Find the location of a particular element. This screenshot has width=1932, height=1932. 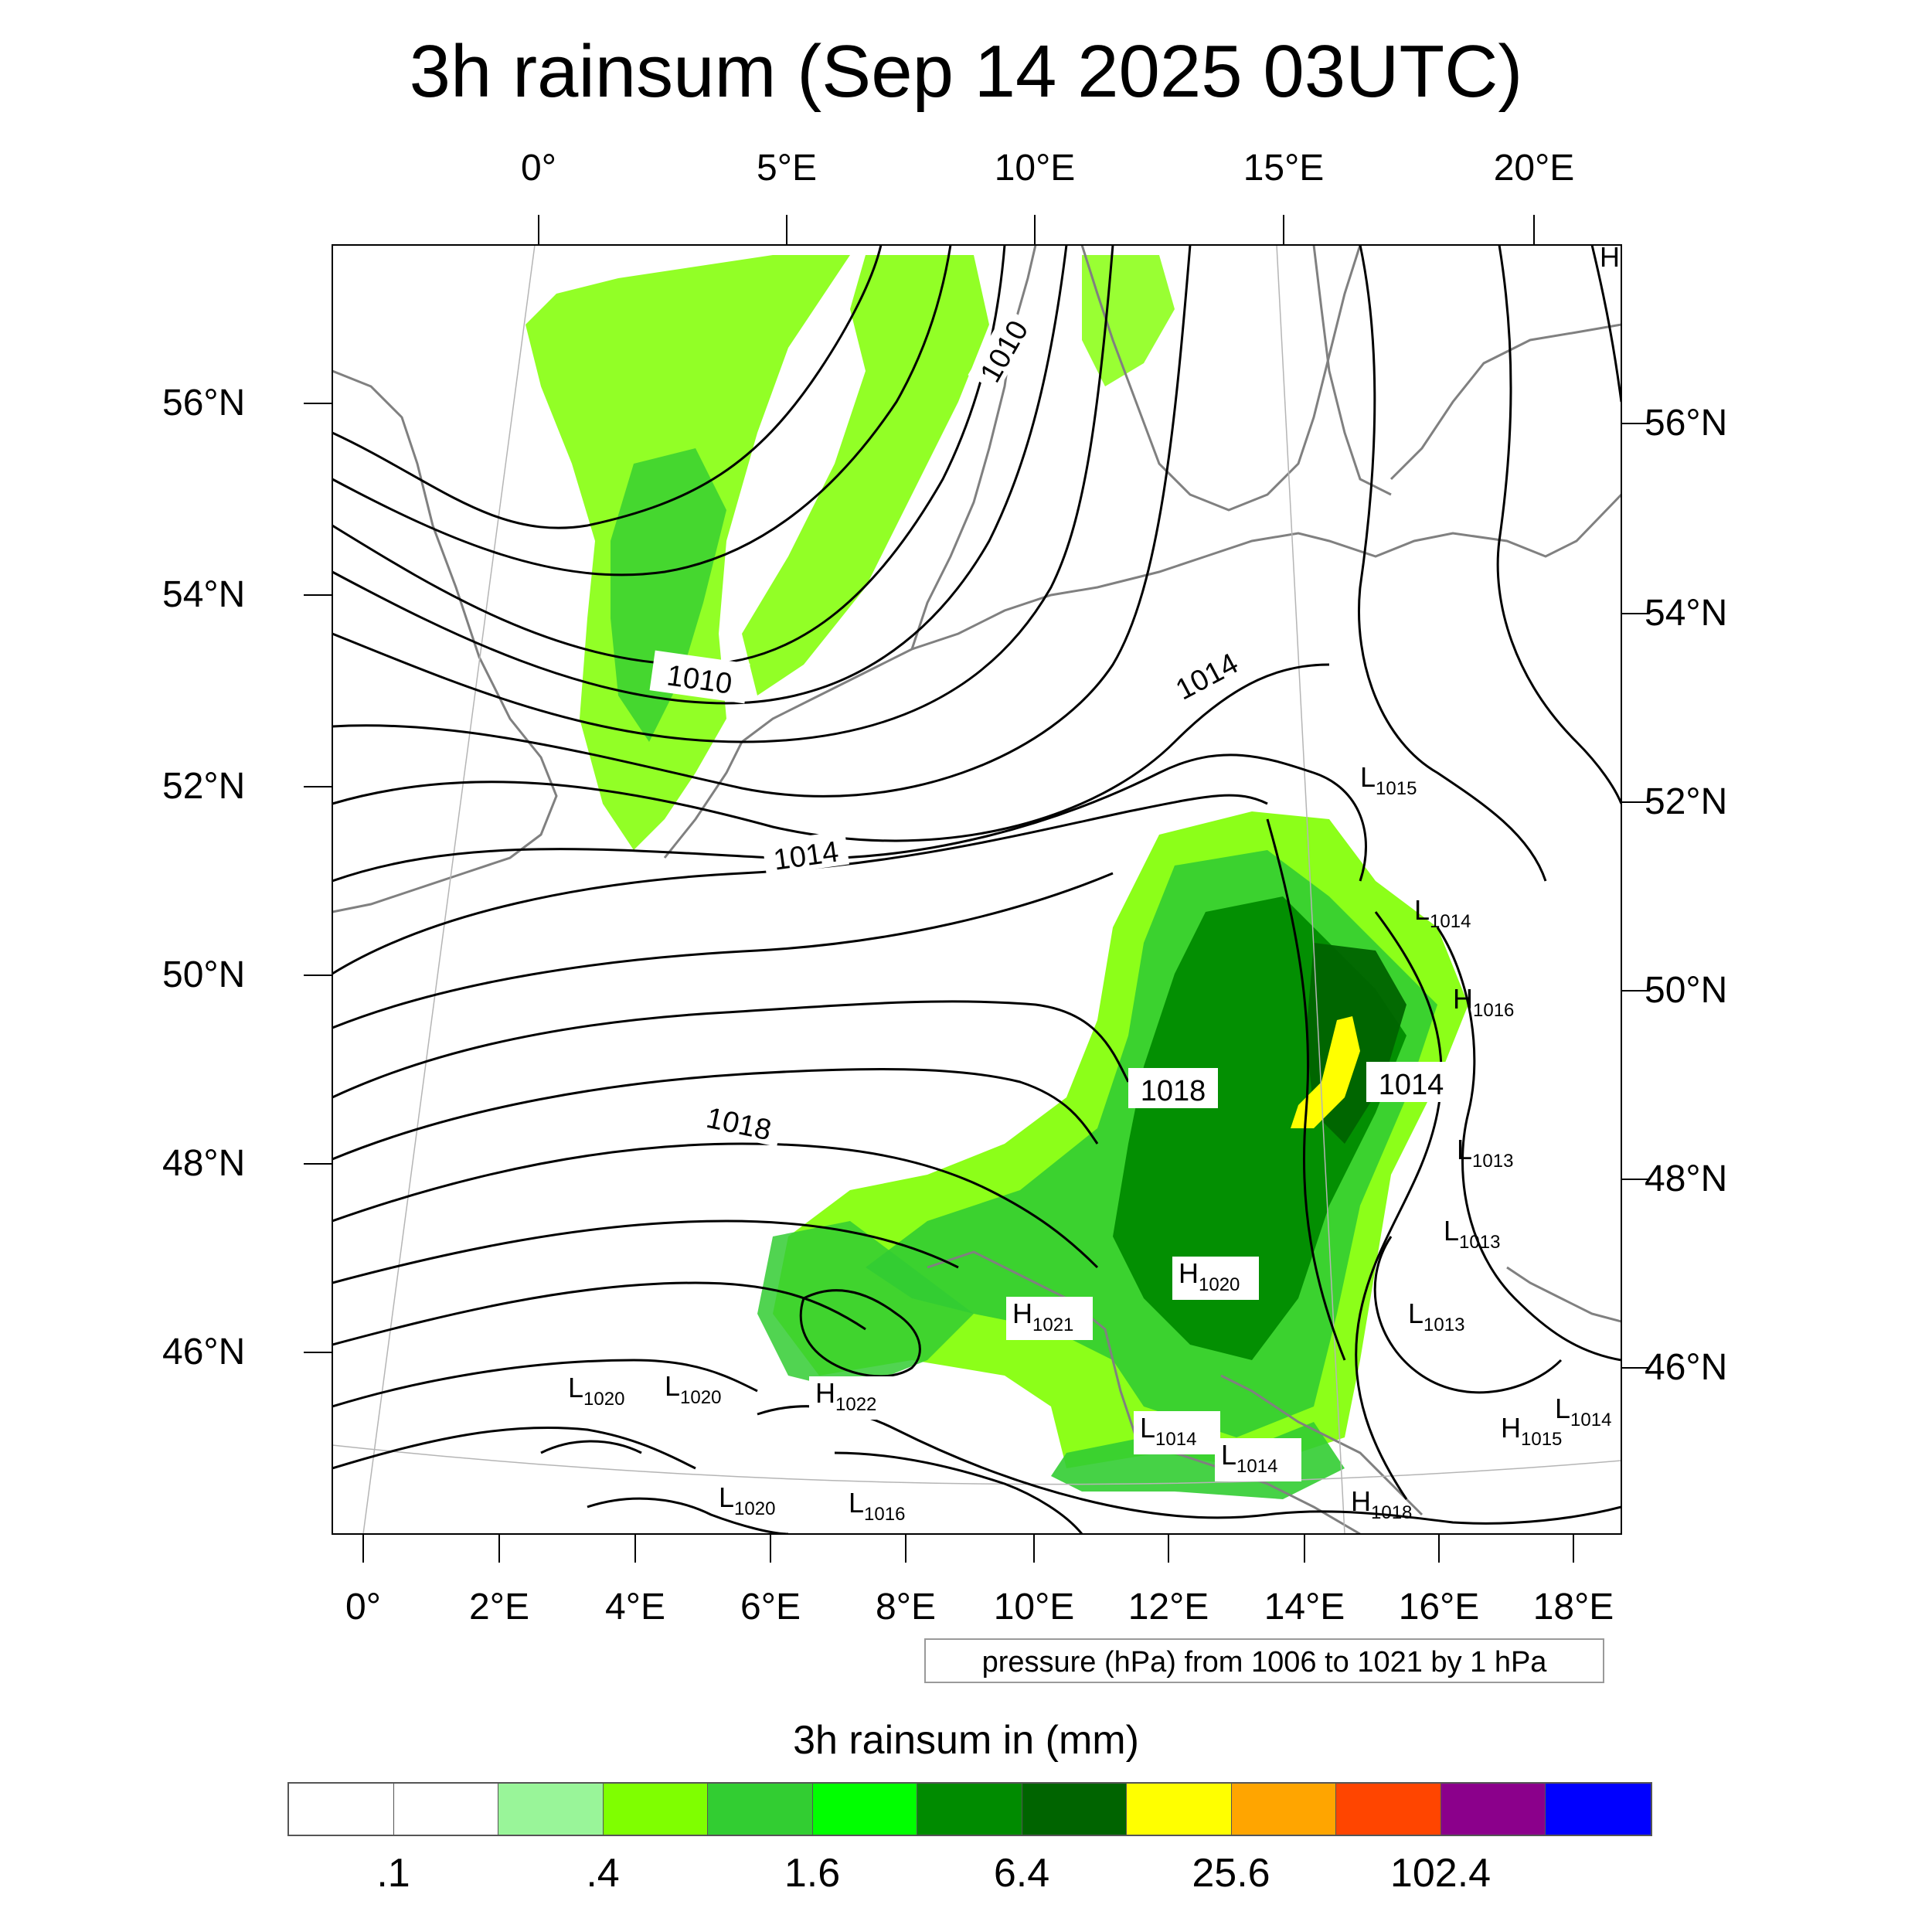

right-axis-label: 48°N is located at coordinates (1686, 1178).